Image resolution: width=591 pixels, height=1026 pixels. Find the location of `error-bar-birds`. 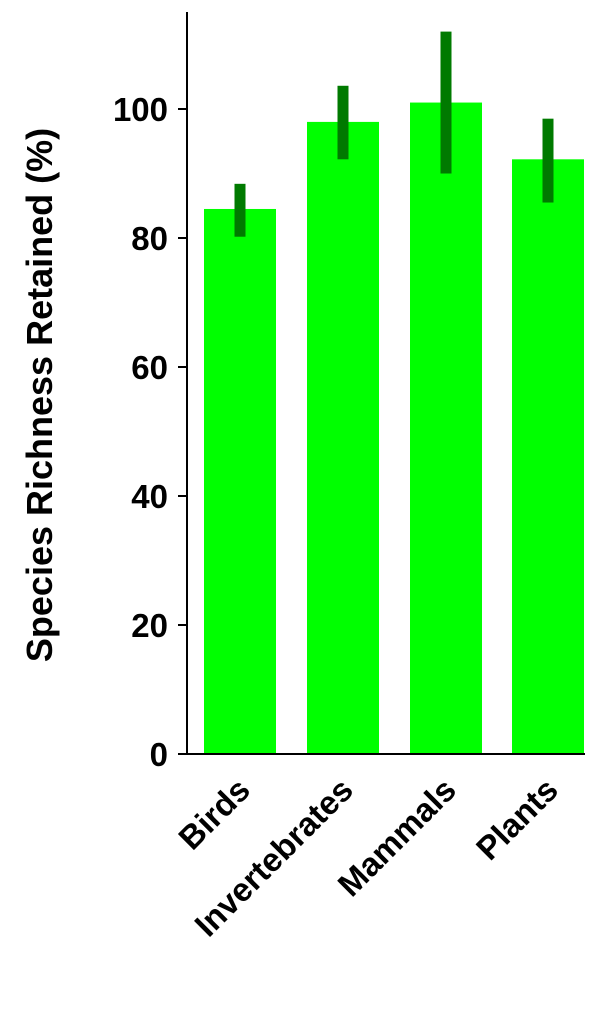

error-bar-birds is located at coordinates (240, 210).